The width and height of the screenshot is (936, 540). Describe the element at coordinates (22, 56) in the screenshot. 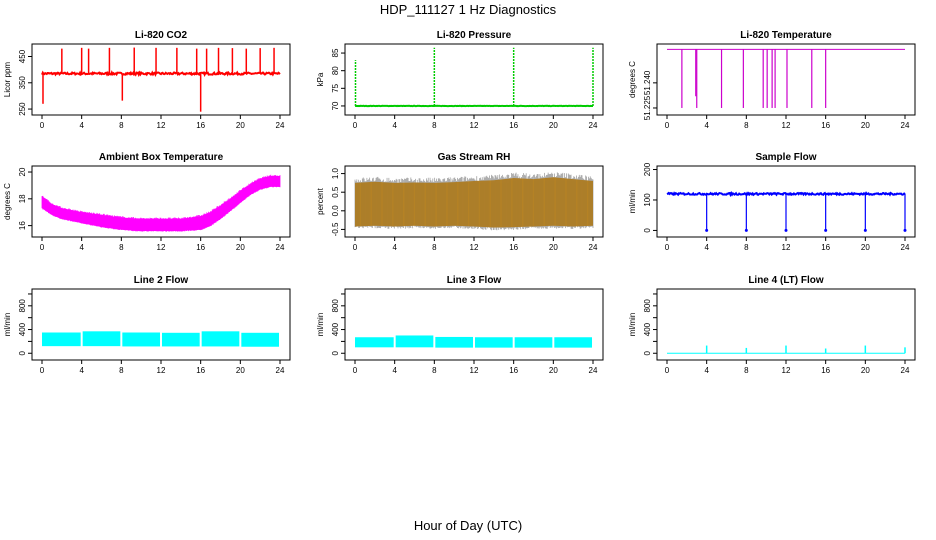

I see `y-tick-label: 450` at that location.